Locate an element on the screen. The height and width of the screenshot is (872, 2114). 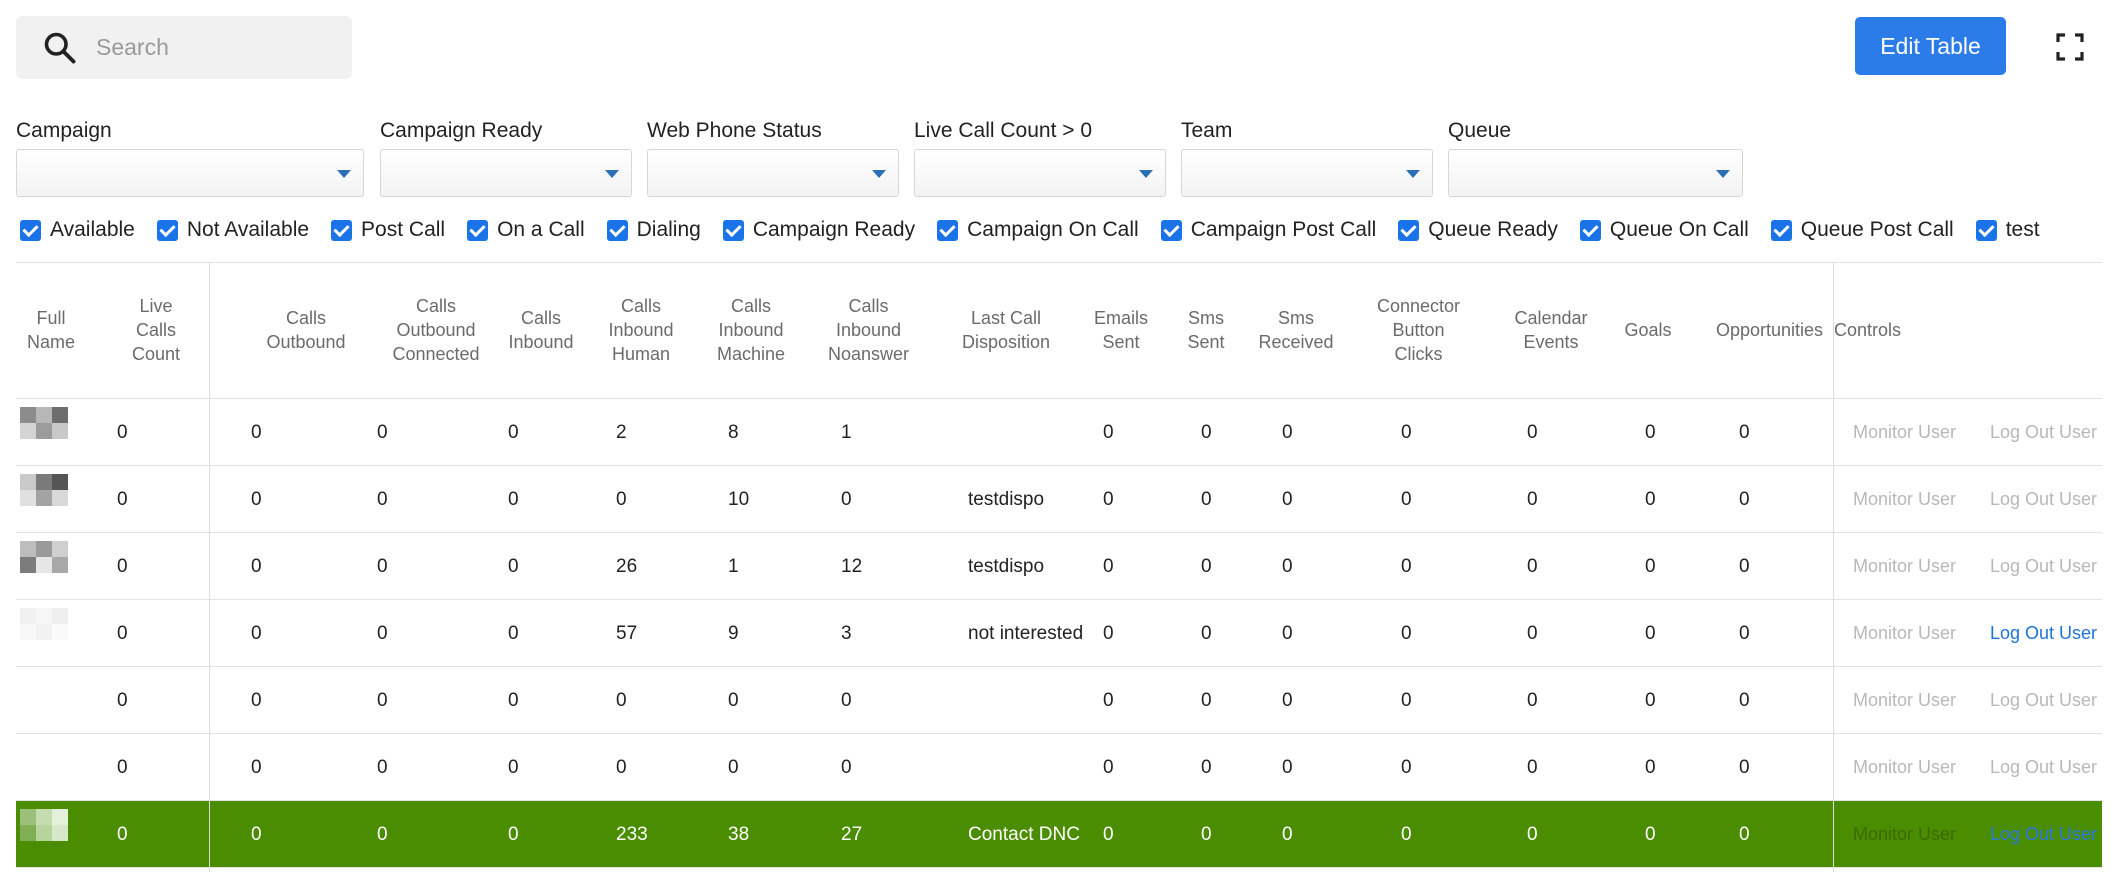
column-header-sms-received: Sms Received is located at coordinates (1296, 330).